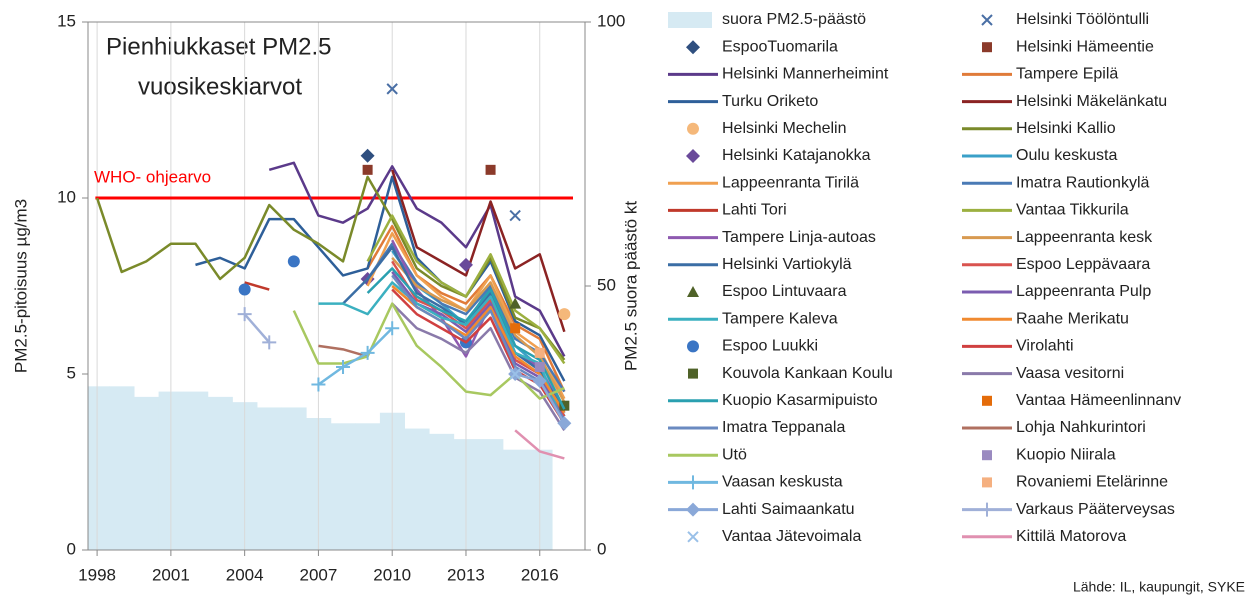 Image resolution: width=1255 pixels, height=604 pixels. Describe the element at coordinates (807, 373) in the screenshot. I see `legend-label: Kouvola Kankaan Koulu` at that location.